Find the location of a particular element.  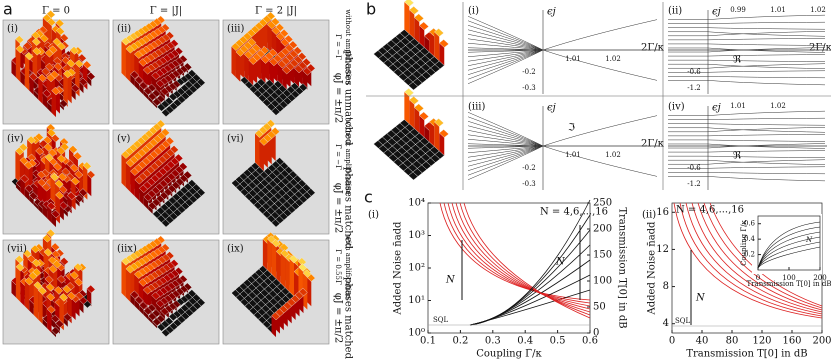

label: SQL is located at coordinates (683, 321).